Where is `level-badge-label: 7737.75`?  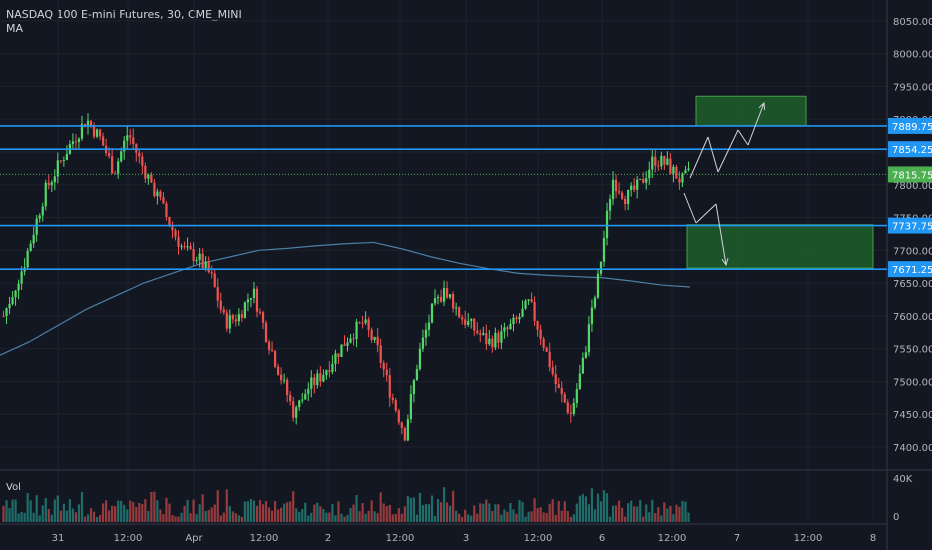 level-badge-label: 7737.75 is located at coordinates (912, 227).